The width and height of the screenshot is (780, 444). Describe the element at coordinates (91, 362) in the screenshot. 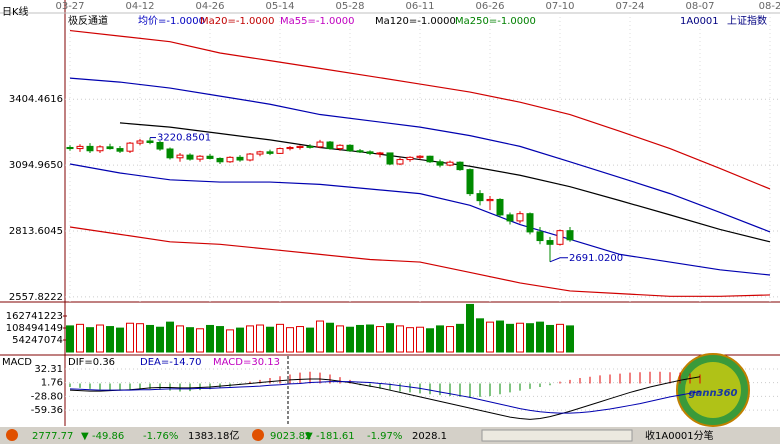

I see `indicator-label: DIF=0.36` at that location.